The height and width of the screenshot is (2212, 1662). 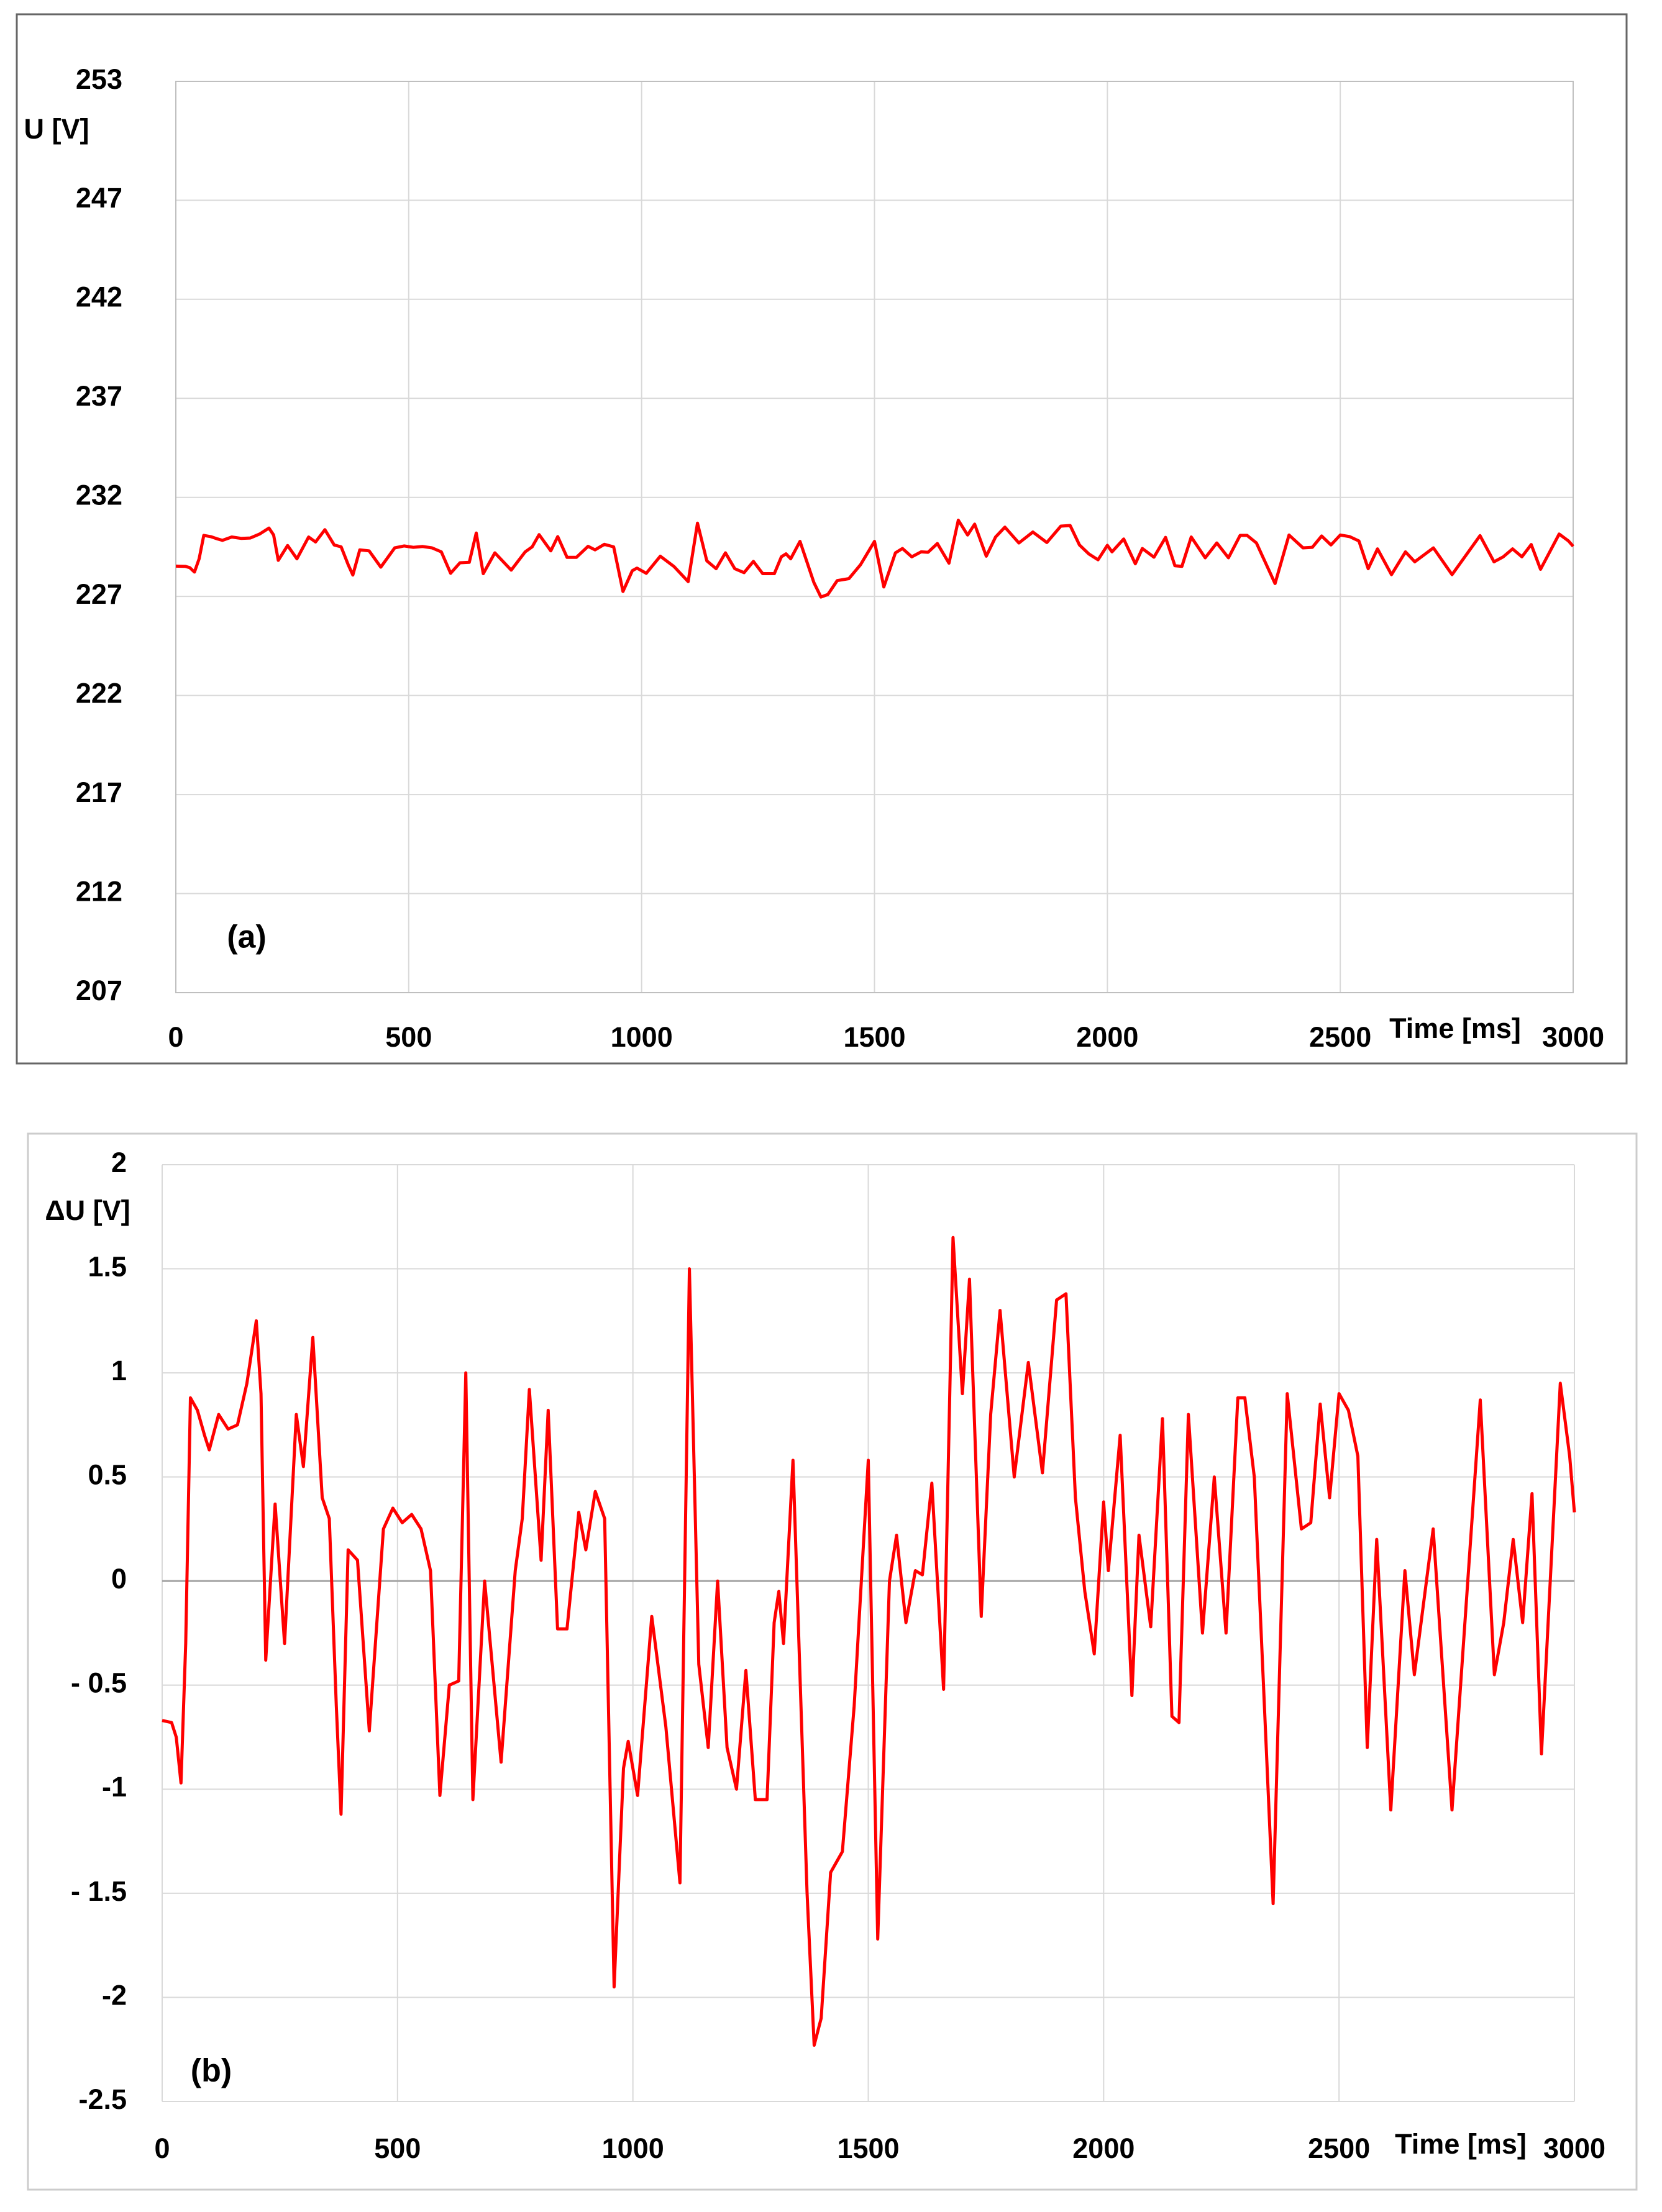 I want to click on y-tick-label: 1.5, so click(x=107, y=1266).